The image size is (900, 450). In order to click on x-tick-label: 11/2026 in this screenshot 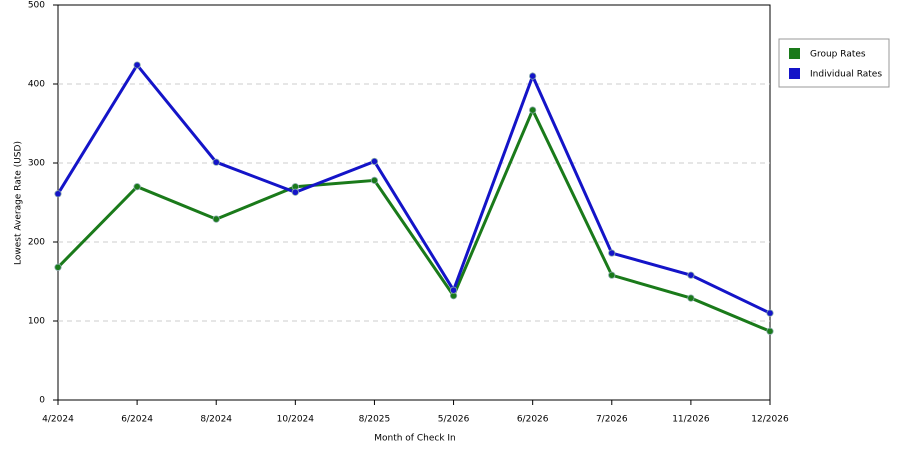, I will do `click(691, 420)`.